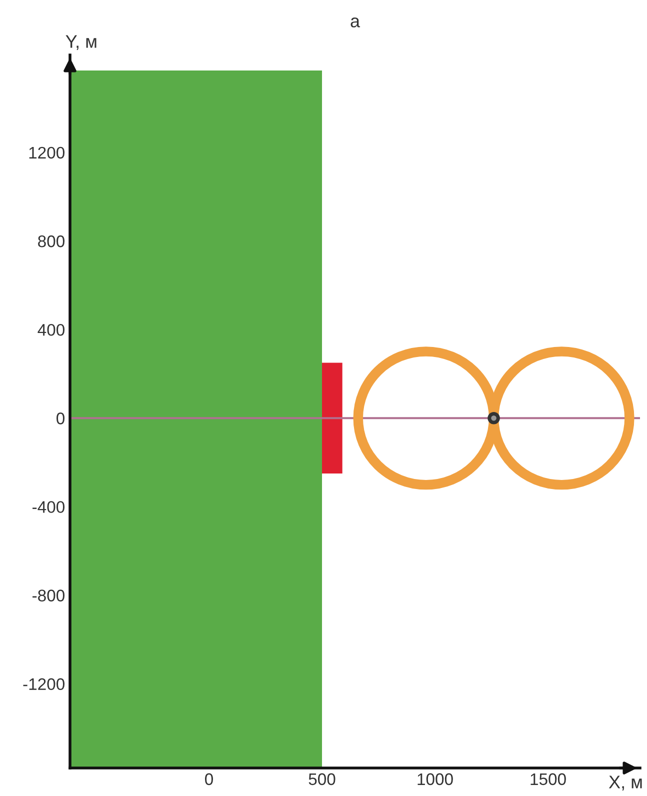 Image resolution: width=647 pixels, height=796 pixels. Describe the element at coordinates (355, 23) in the screenshot. I see `chart-title: а` at that location.